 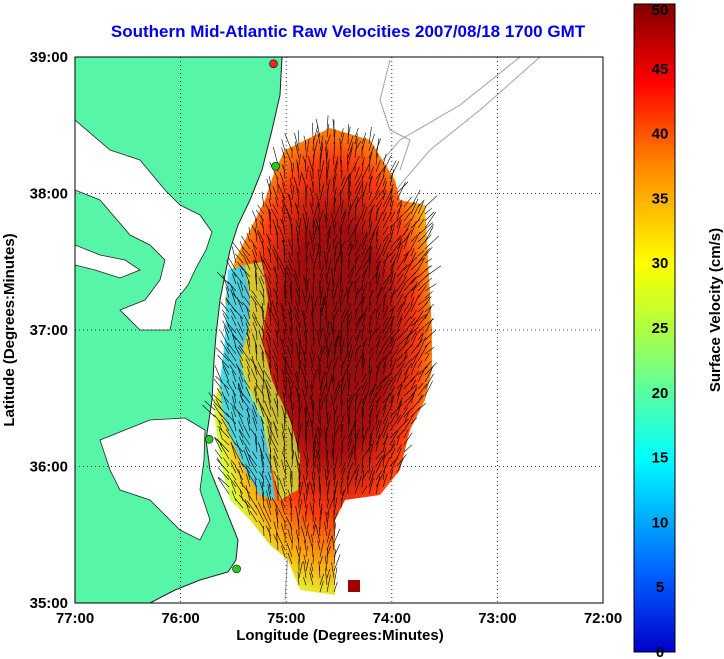 I want to click on y-tick-labels: 39:00 38:00 37:00 36:00 35:00, so click(x=49, y=330).